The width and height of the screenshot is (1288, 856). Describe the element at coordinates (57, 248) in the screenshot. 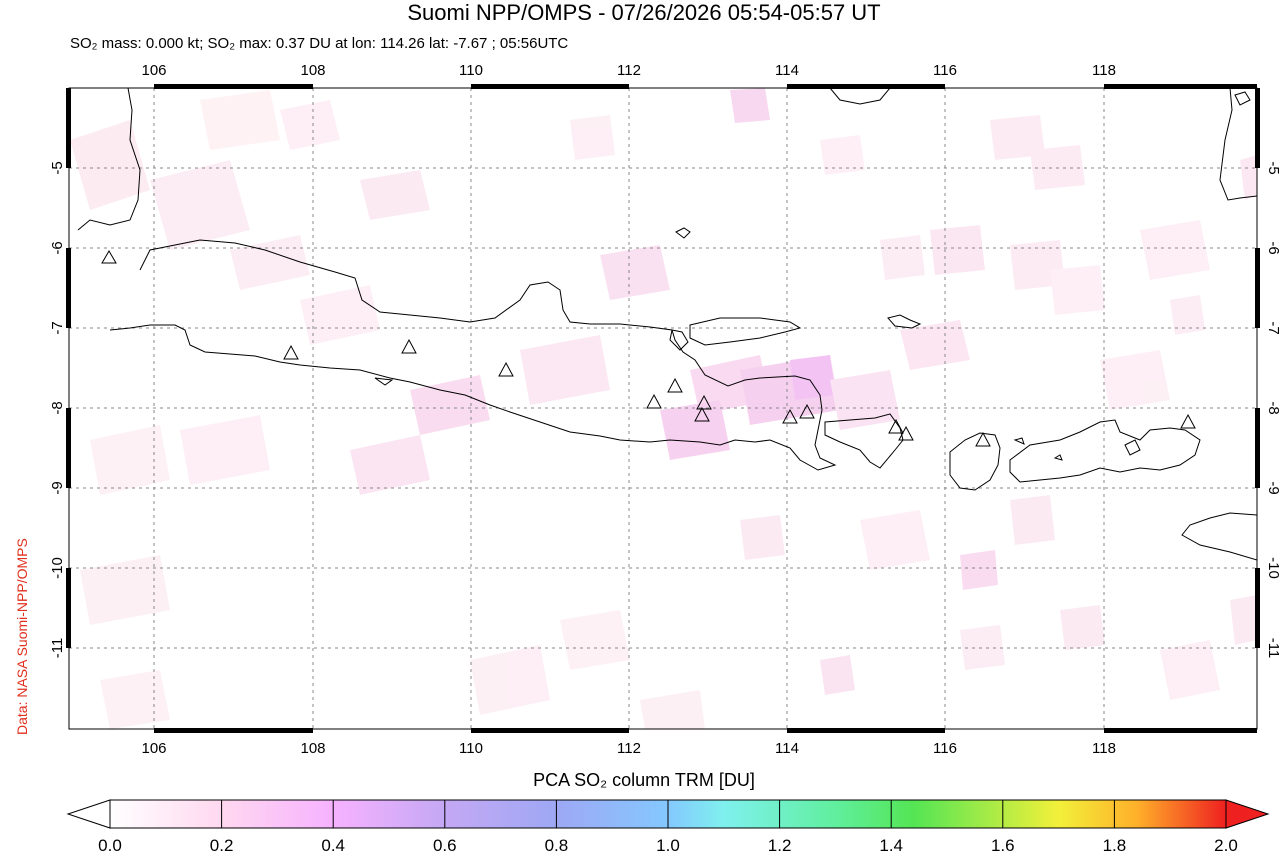

I see `lat-tick-left: -6` at that location.